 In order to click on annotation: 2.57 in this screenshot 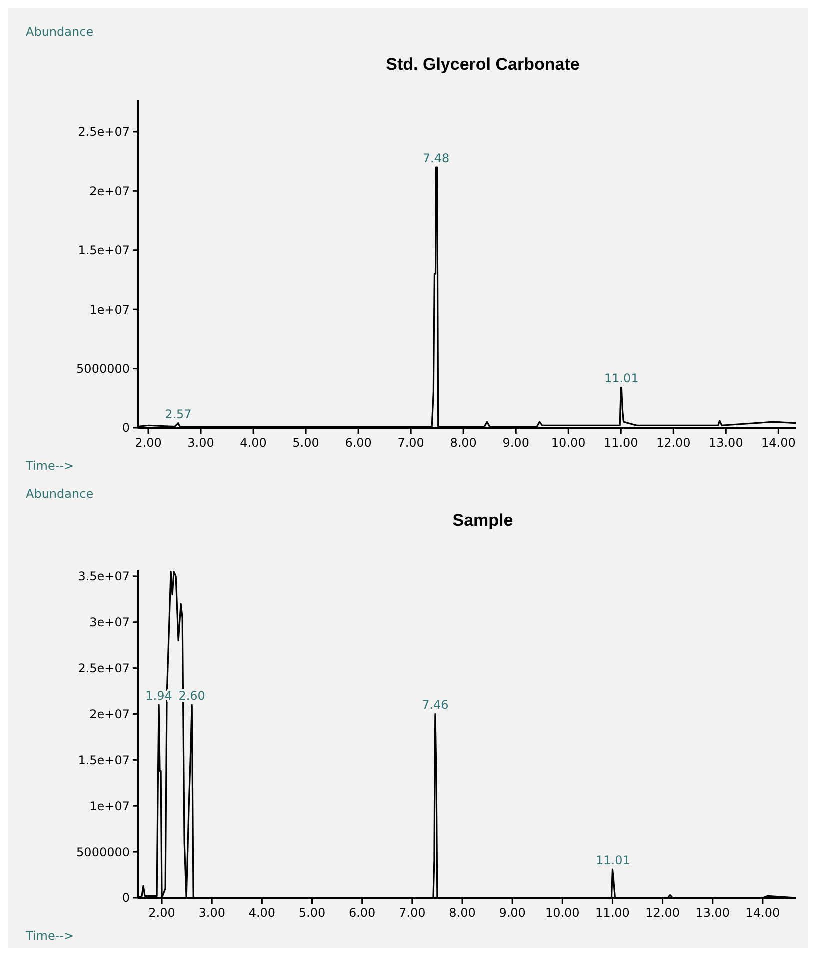, I will do `click(178, 414)`.